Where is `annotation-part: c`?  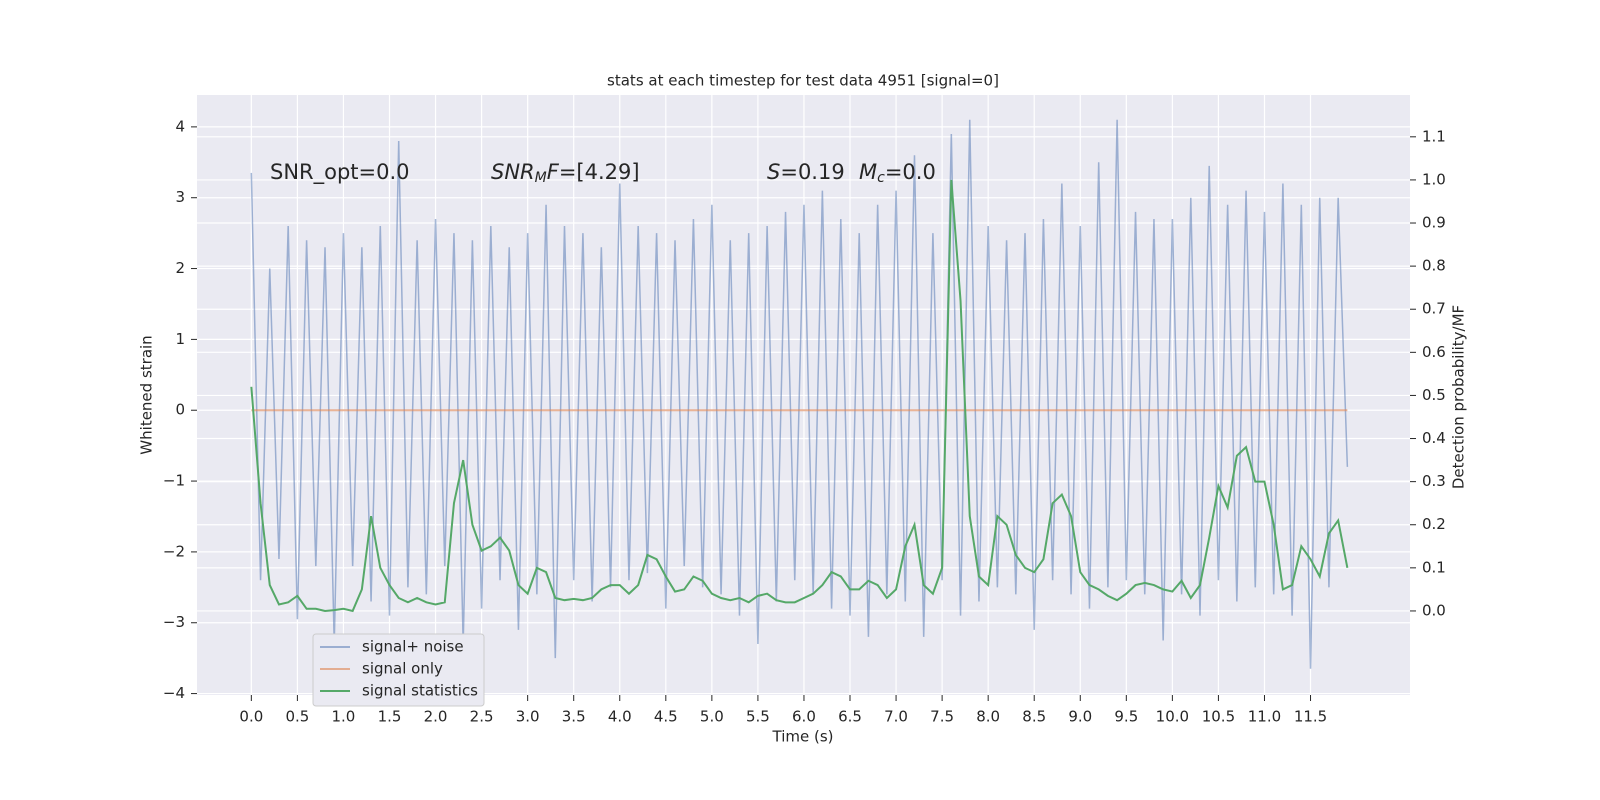 annotation-part: c is located at coordinates (881, 178).